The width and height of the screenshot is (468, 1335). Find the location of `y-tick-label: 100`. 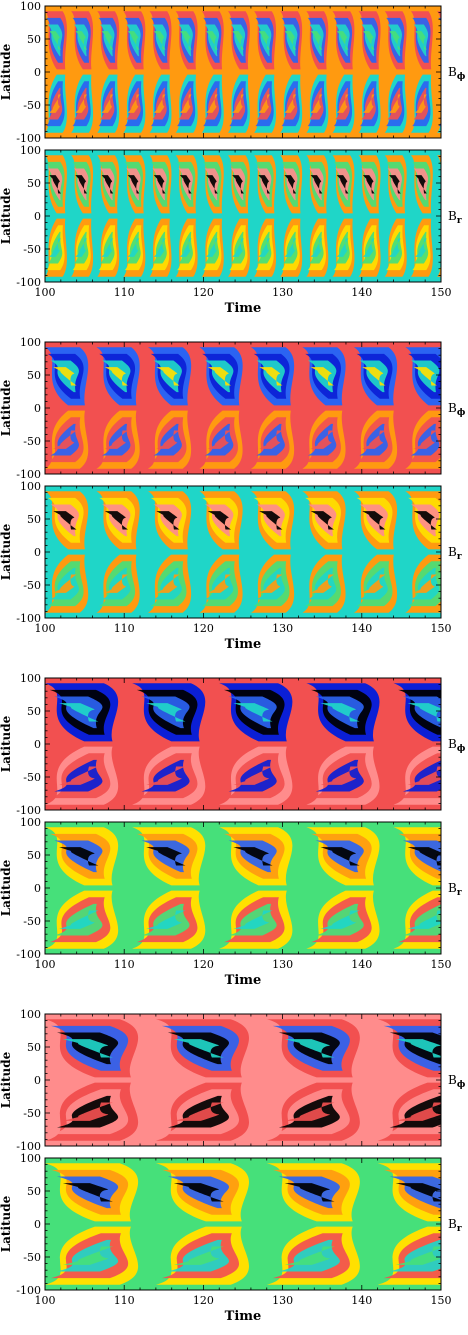

y-tick-label: 100 is located at coordinates (30, 150).